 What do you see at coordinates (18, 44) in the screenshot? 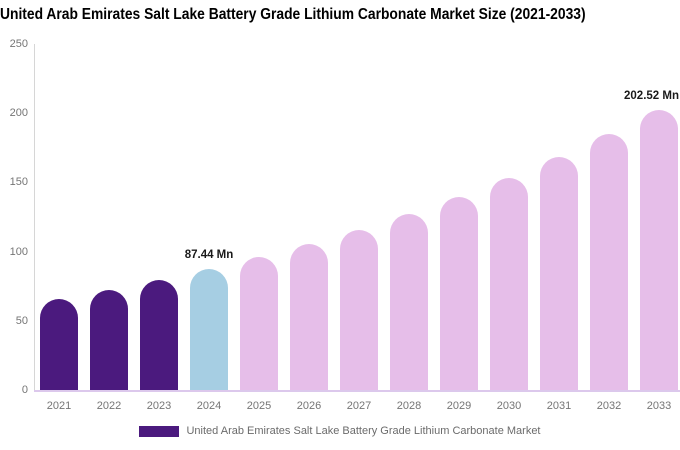
I see `y-axis-tick-250: 250` at bounding box center [18, 44].